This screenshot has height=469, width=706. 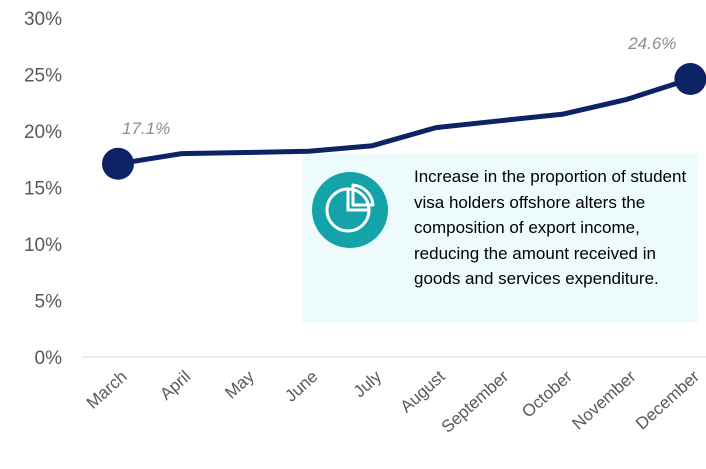 I want to click on data-label: 17.1%, so click(x=146, y=128).